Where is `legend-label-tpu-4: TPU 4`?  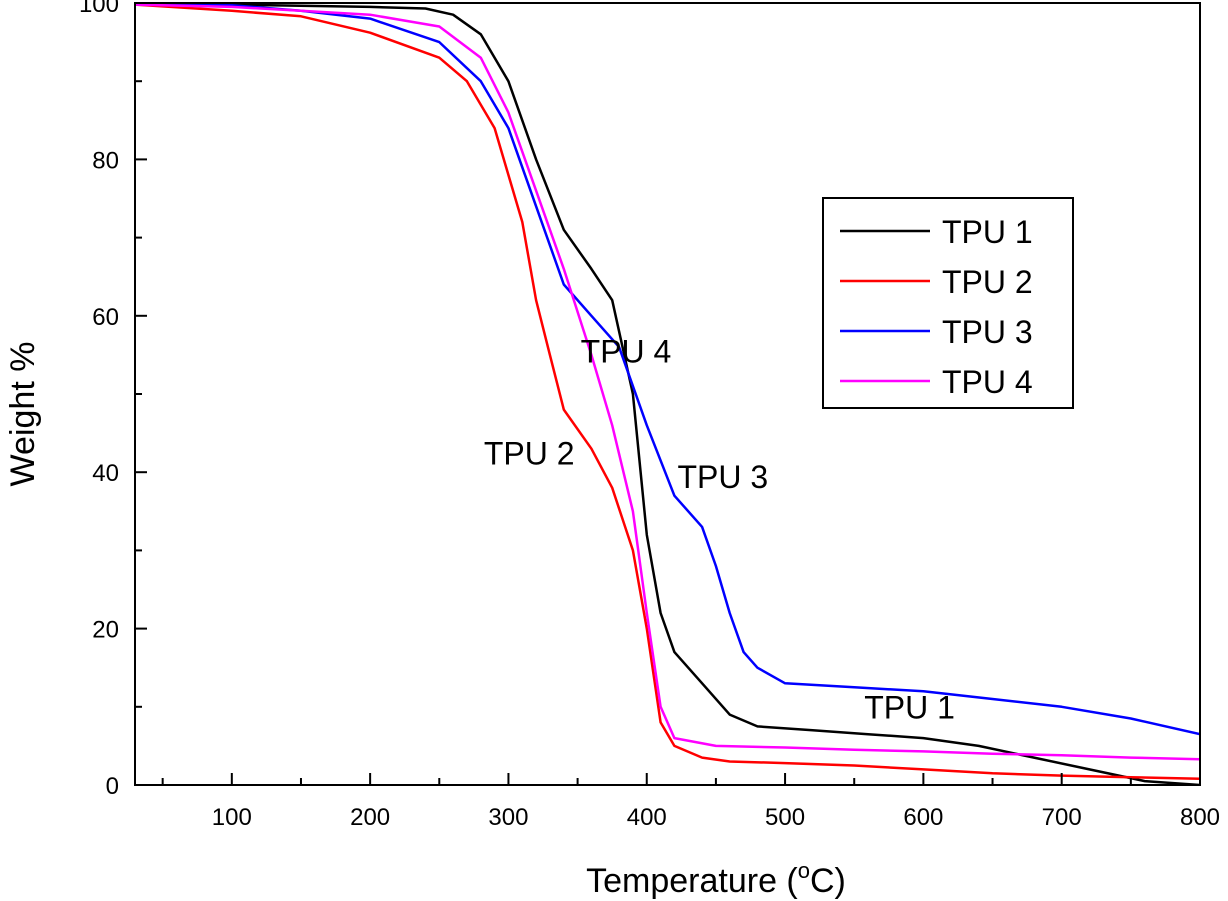 legend-label-tpu-4: TPU 4 is located at coordinates (987, 382).